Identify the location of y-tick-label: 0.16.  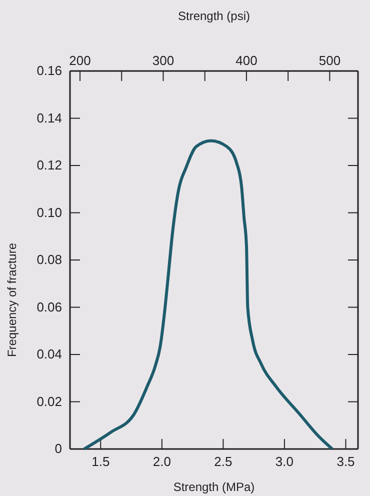
(49, 70).